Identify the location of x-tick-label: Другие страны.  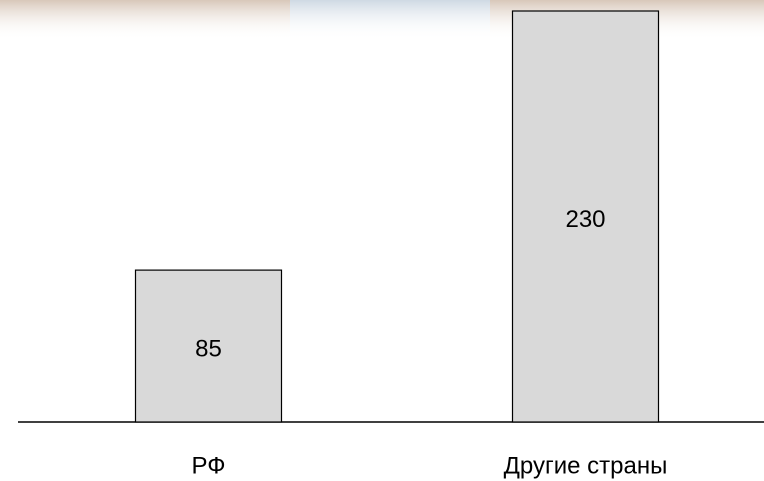
(586, 465).